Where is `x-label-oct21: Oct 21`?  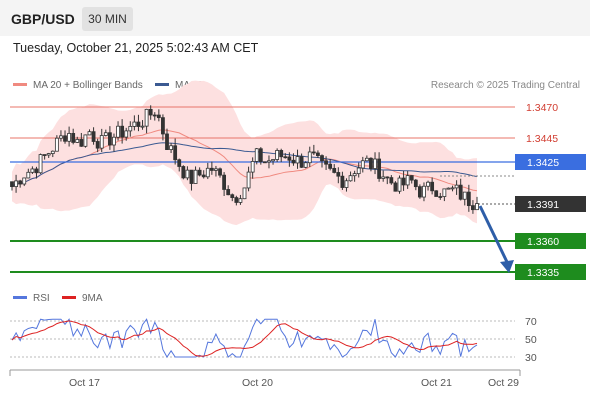
x-label-oct21: Oct 21 is located at coordinates (436, 383).